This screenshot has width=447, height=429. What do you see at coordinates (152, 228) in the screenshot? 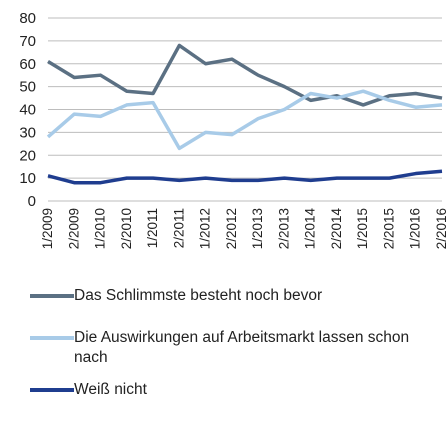
I see `x-tick-label: 1/2011` at bounding box center [152, 228].